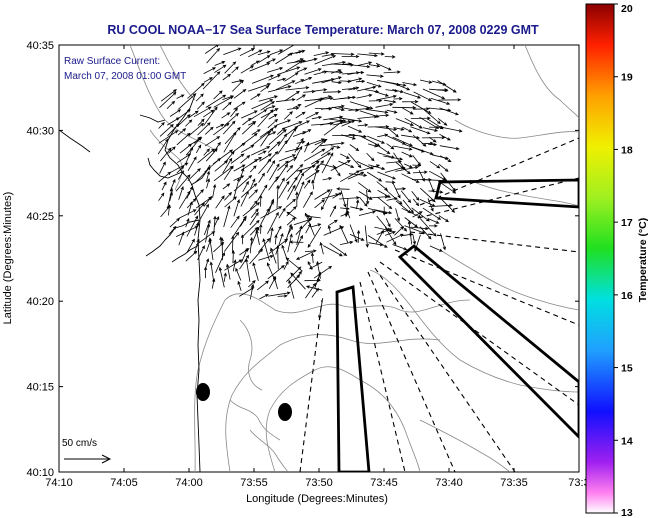  What do you see at coordinates (112, 61) in the screenshot?
I see `current-annotation-line1: Raw Surface Current:` at bounding box center [112, 61].